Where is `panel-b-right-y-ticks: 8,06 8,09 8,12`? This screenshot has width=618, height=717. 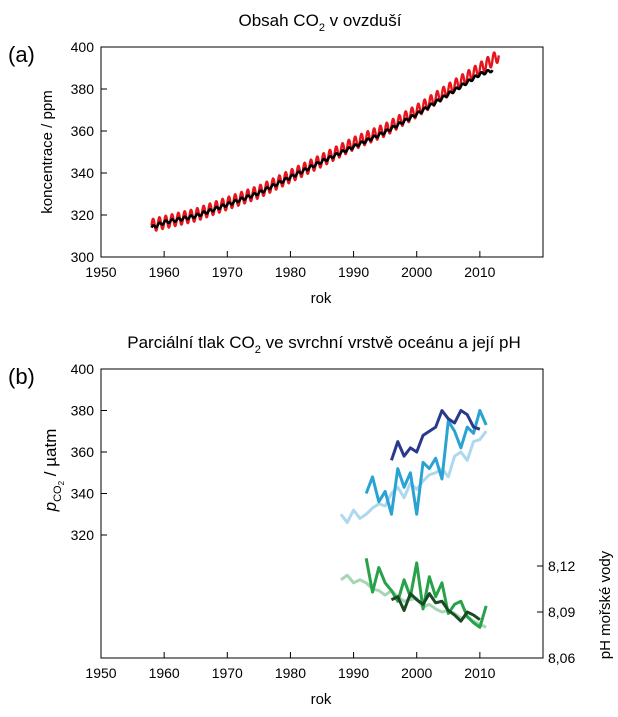
panel-b-right-y-ticks: 8,06 8,09 8,12 is located at coordinates (556, 612).